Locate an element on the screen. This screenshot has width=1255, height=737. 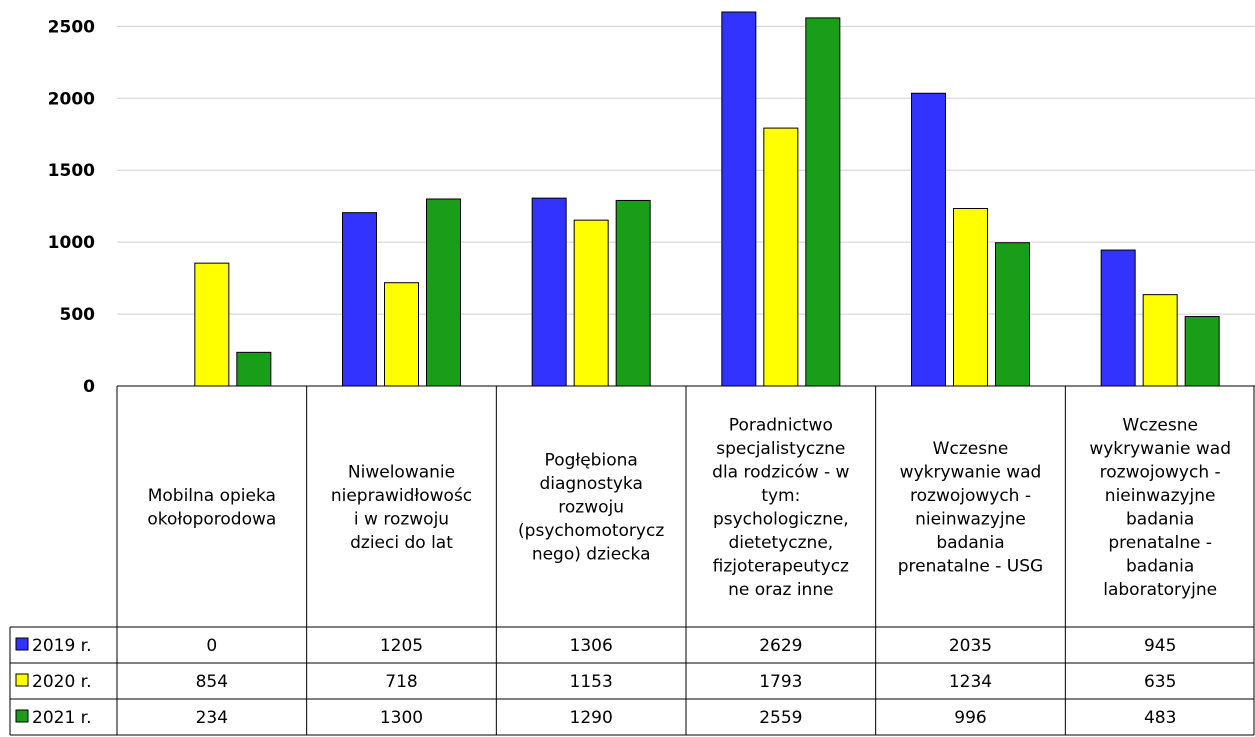
category-label: tym: is located at coordinates (780, 496).